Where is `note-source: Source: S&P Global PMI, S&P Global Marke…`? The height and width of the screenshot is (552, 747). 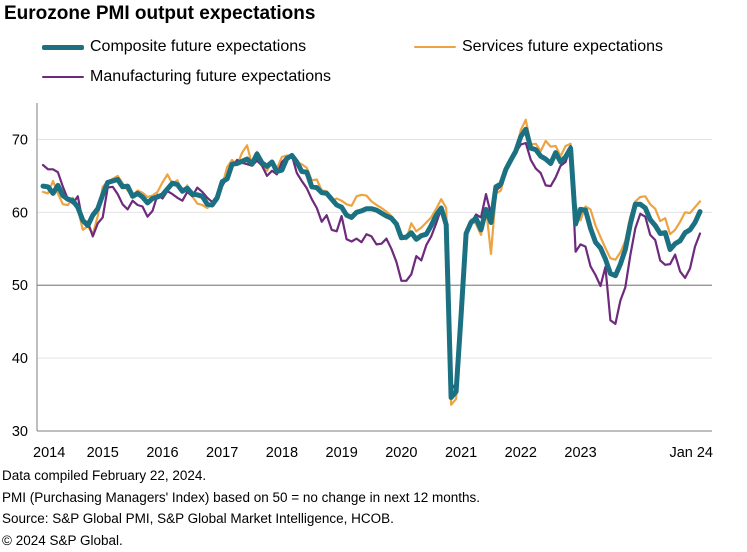 note-source: Source: S&P Global PMI, S&P Global Marke… is located at coordinates (198, 518).